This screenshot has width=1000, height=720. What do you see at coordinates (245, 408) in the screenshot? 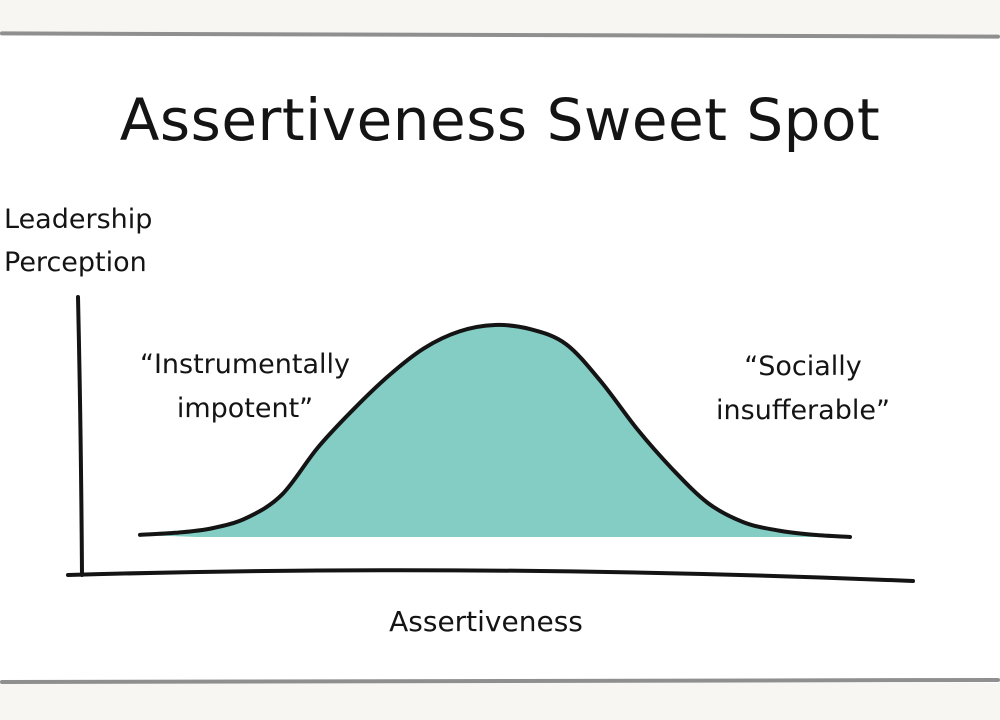
I see `annotation-left-line-2: impotent”` at bounding box center [245, 408].